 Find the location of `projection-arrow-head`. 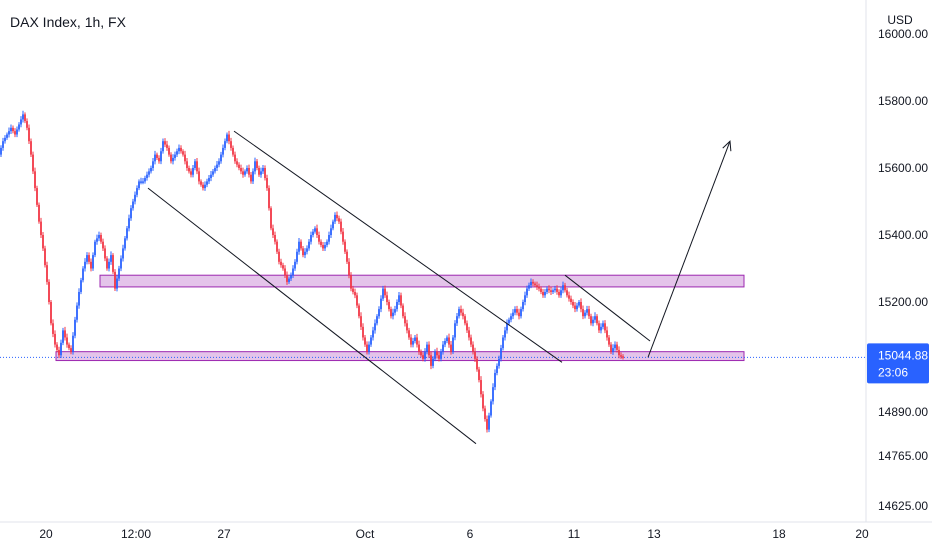

projection-arrow-head is located at coordinates (727, 146).